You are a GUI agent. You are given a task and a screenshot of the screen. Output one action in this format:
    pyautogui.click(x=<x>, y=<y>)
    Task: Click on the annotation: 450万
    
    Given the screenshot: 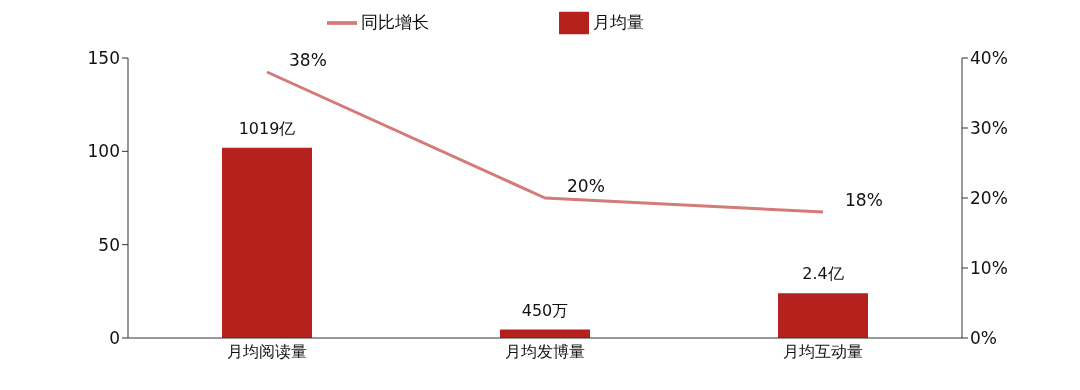 What is the action you would take?
    pyautogui.click(x=545, y=310)
    